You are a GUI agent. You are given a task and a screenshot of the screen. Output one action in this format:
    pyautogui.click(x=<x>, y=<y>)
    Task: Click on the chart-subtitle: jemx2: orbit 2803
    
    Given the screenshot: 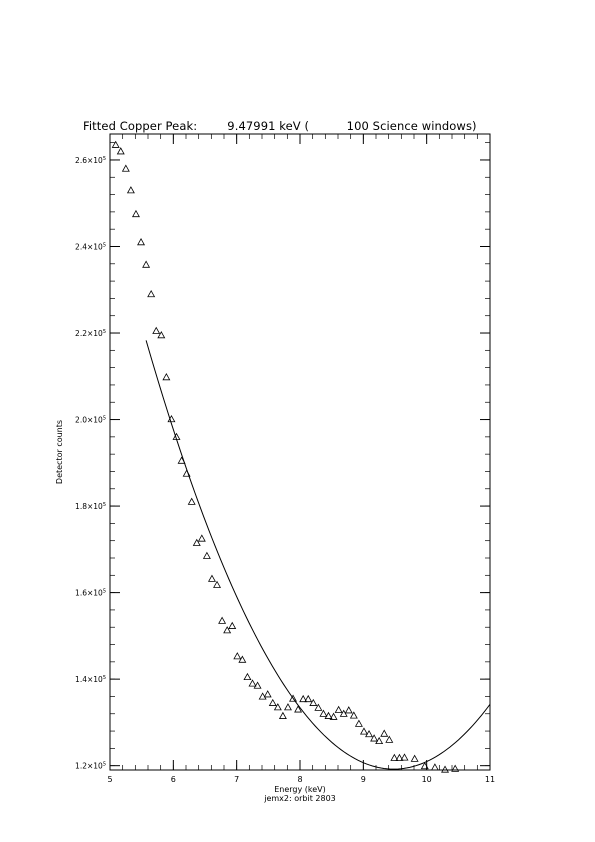 What is the action you would take?
    pyautogui.click(x=299, y=798)
    